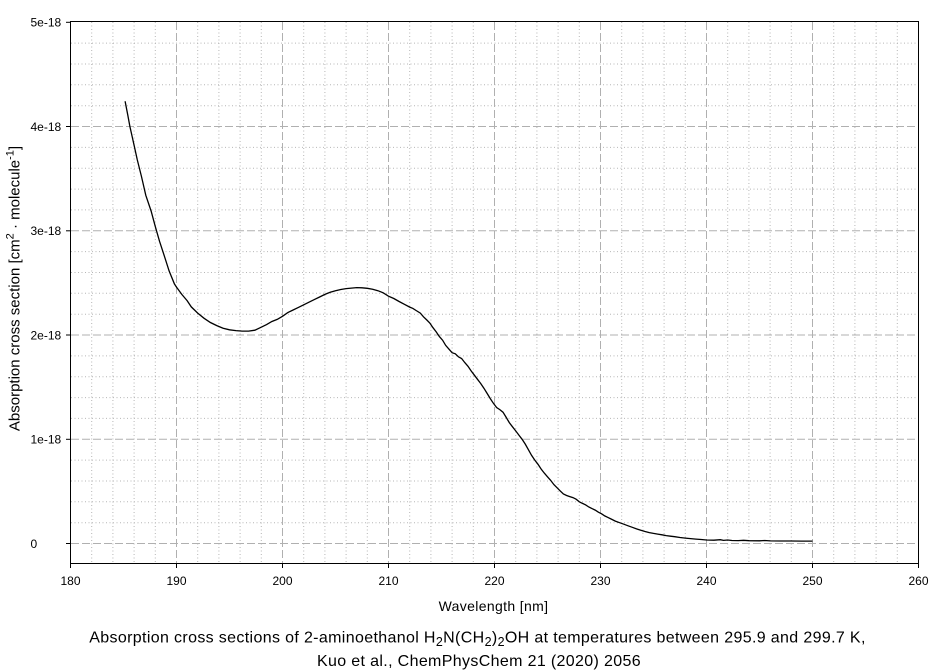 This screenshot has height=672, width=940. What do you see at coordinates (46, 127) in the screenshot?
I see `svg-text: 4e-18` at bounding box center [46, 127].